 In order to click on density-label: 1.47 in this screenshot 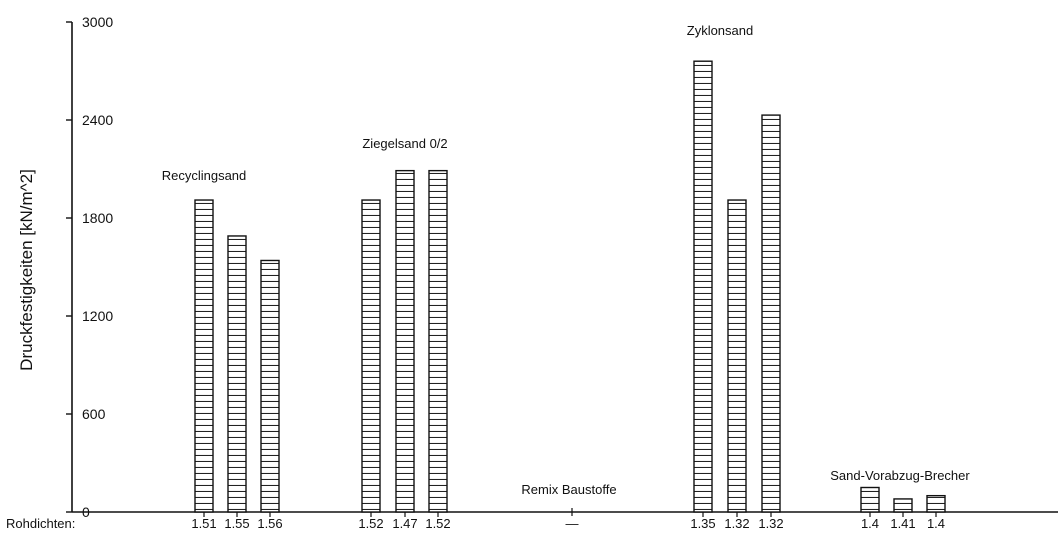, I will do `click(404, 523)`.